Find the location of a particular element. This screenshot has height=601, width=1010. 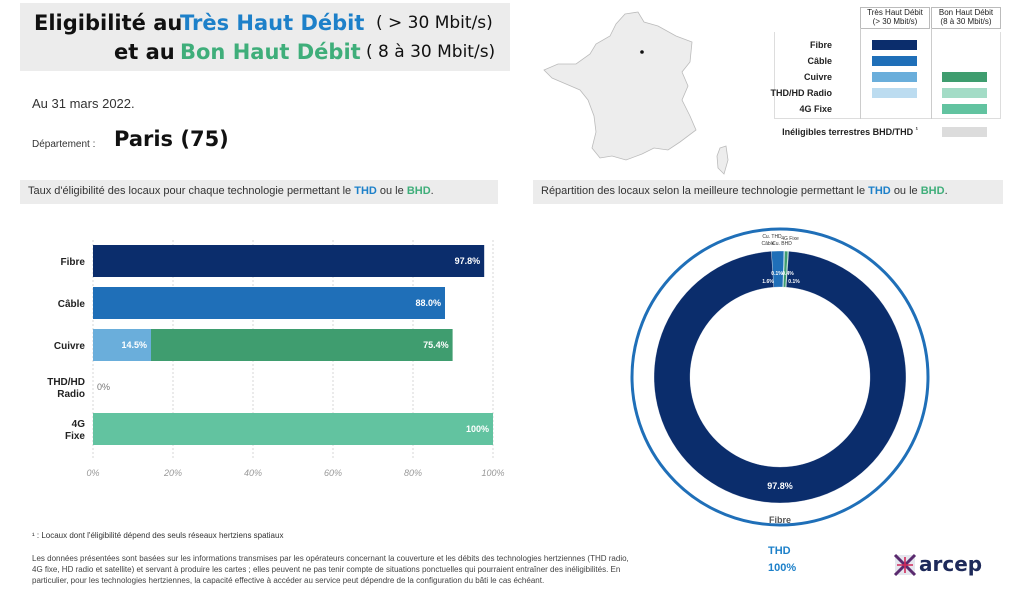

legend-header-bhd: Bon Haut Débit (8 à 30 Mbit/s) is located at coordinates (966, 18).